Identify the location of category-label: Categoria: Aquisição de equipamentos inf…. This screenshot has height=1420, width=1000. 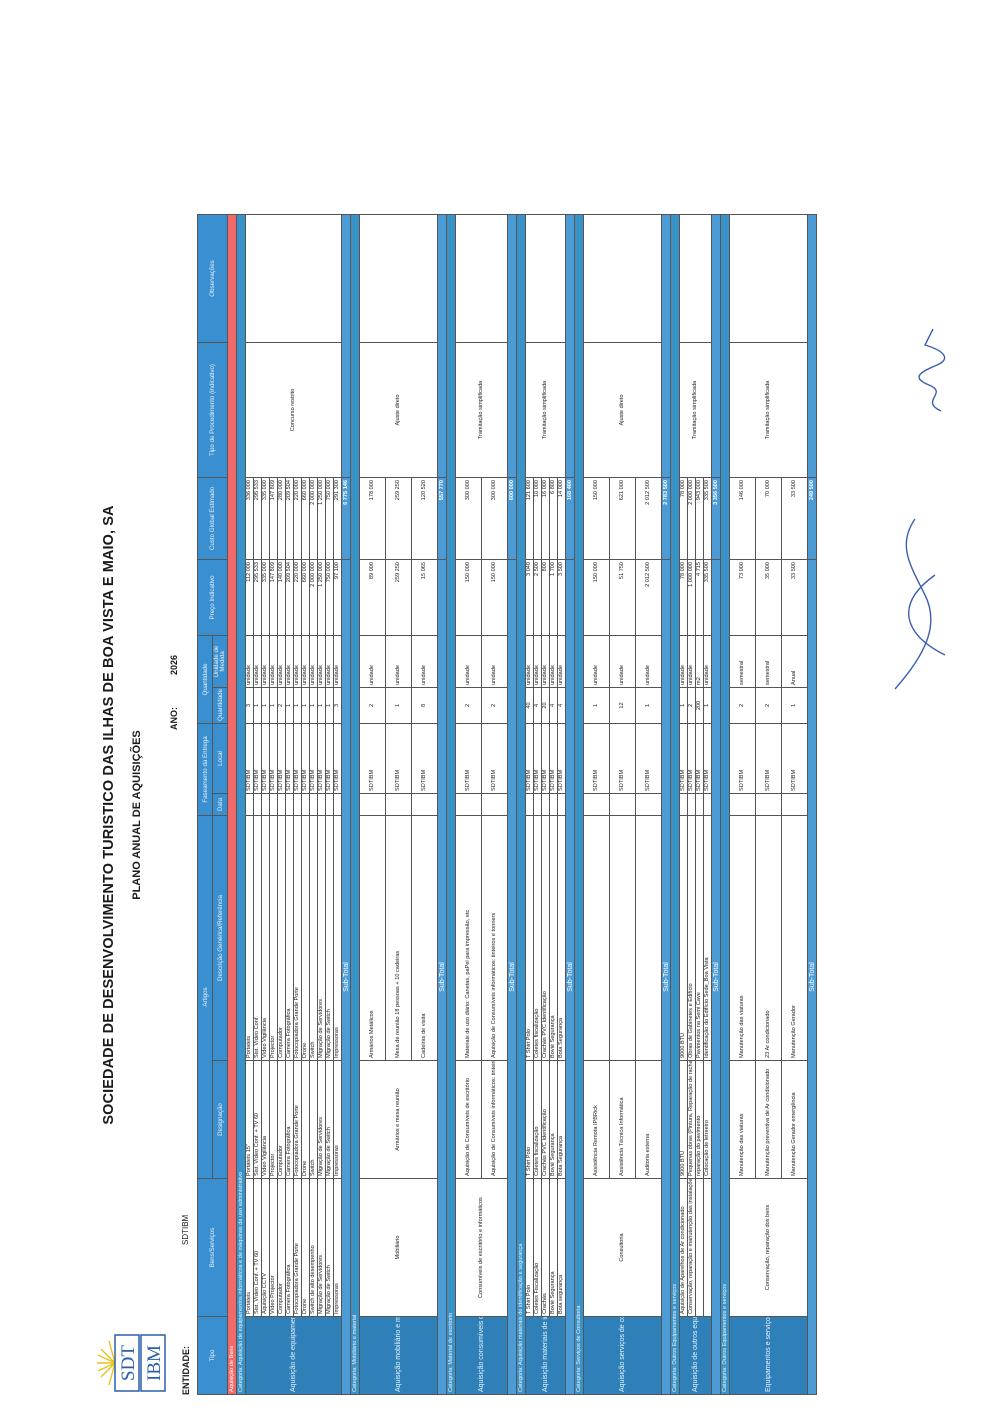
(241, 804).